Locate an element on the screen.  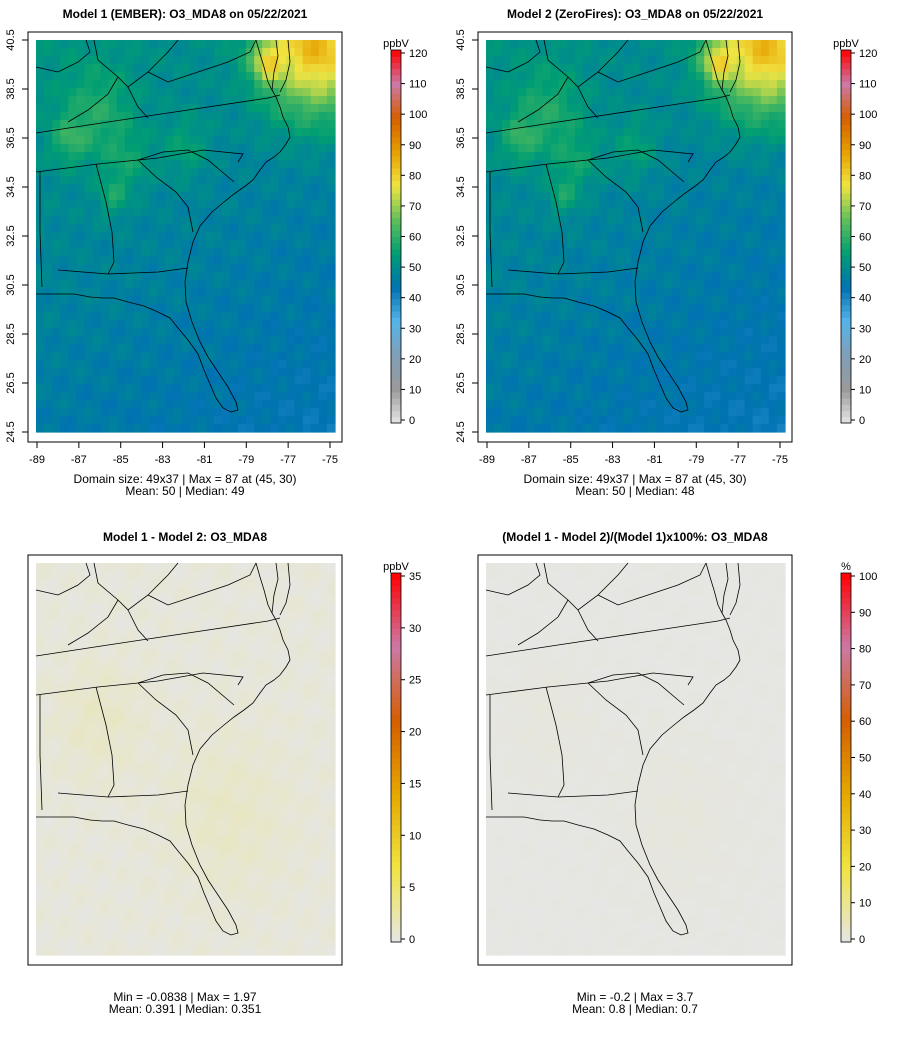
colorbar-tick-label: 0 is located at coordinates (862, 421).